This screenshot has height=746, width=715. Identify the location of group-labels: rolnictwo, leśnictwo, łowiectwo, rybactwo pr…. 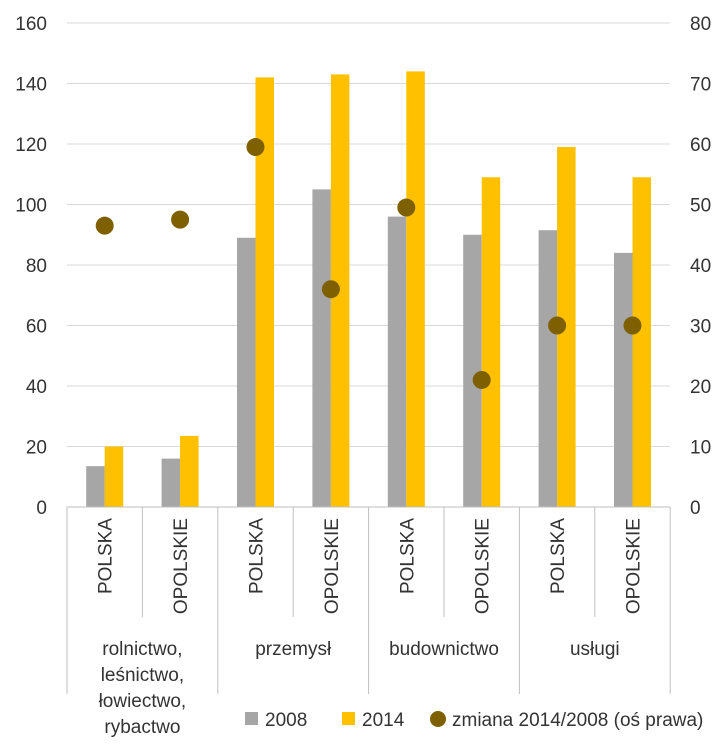
(359, 688).